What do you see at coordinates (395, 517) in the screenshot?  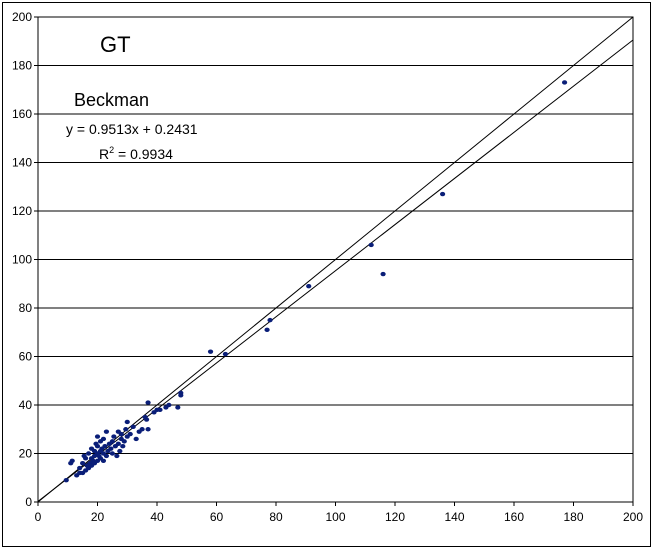 I see `x-tick-label: 120` at bounding box center [395, 517].